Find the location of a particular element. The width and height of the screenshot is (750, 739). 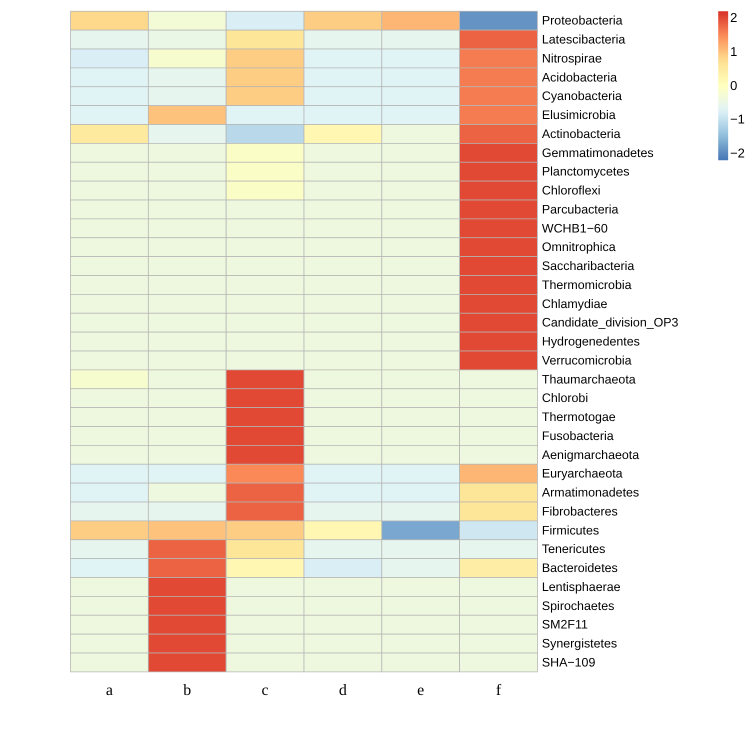

x-tick-label: f is located at coordinates (499, 691).